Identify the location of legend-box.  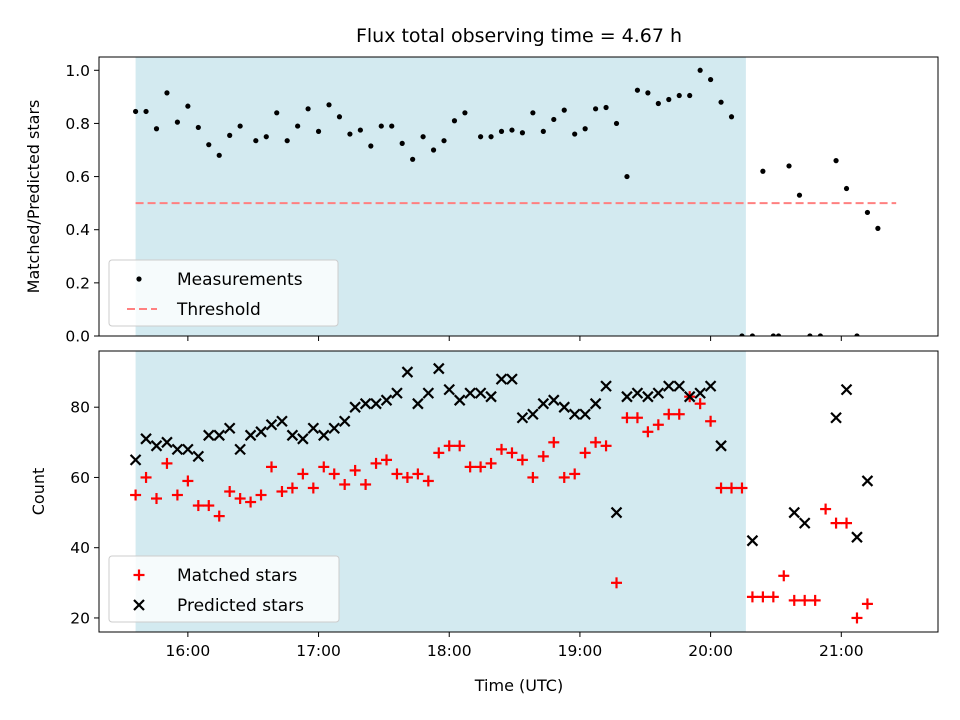
(223, 293).